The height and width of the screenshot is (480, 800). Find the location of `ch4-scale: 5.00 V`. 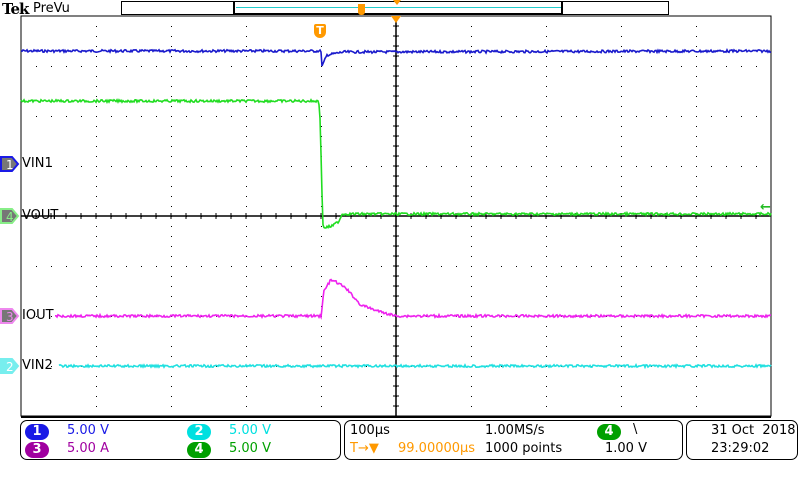

ch4-scale: 5.00 V is located at coordinates (250, 448).